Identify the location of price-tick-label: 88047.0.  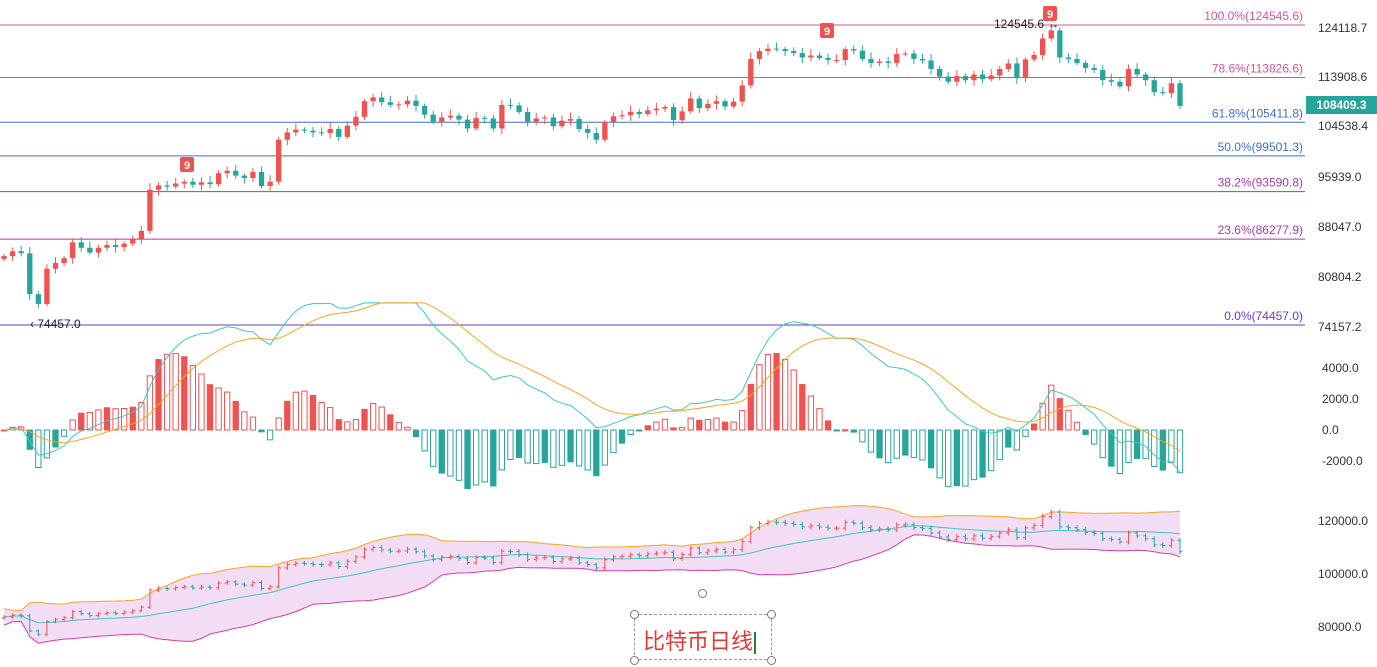
(1340, 227).